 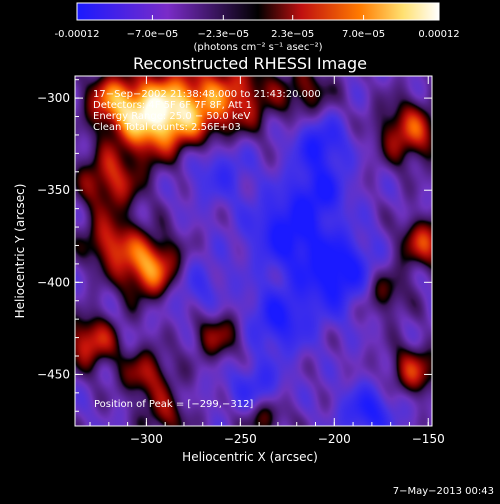 What do you see at coordinates (363, 34) in the screenshot?
I see `colorbar-tick-label: 7.0e−05` at bounding box center [363, 34].